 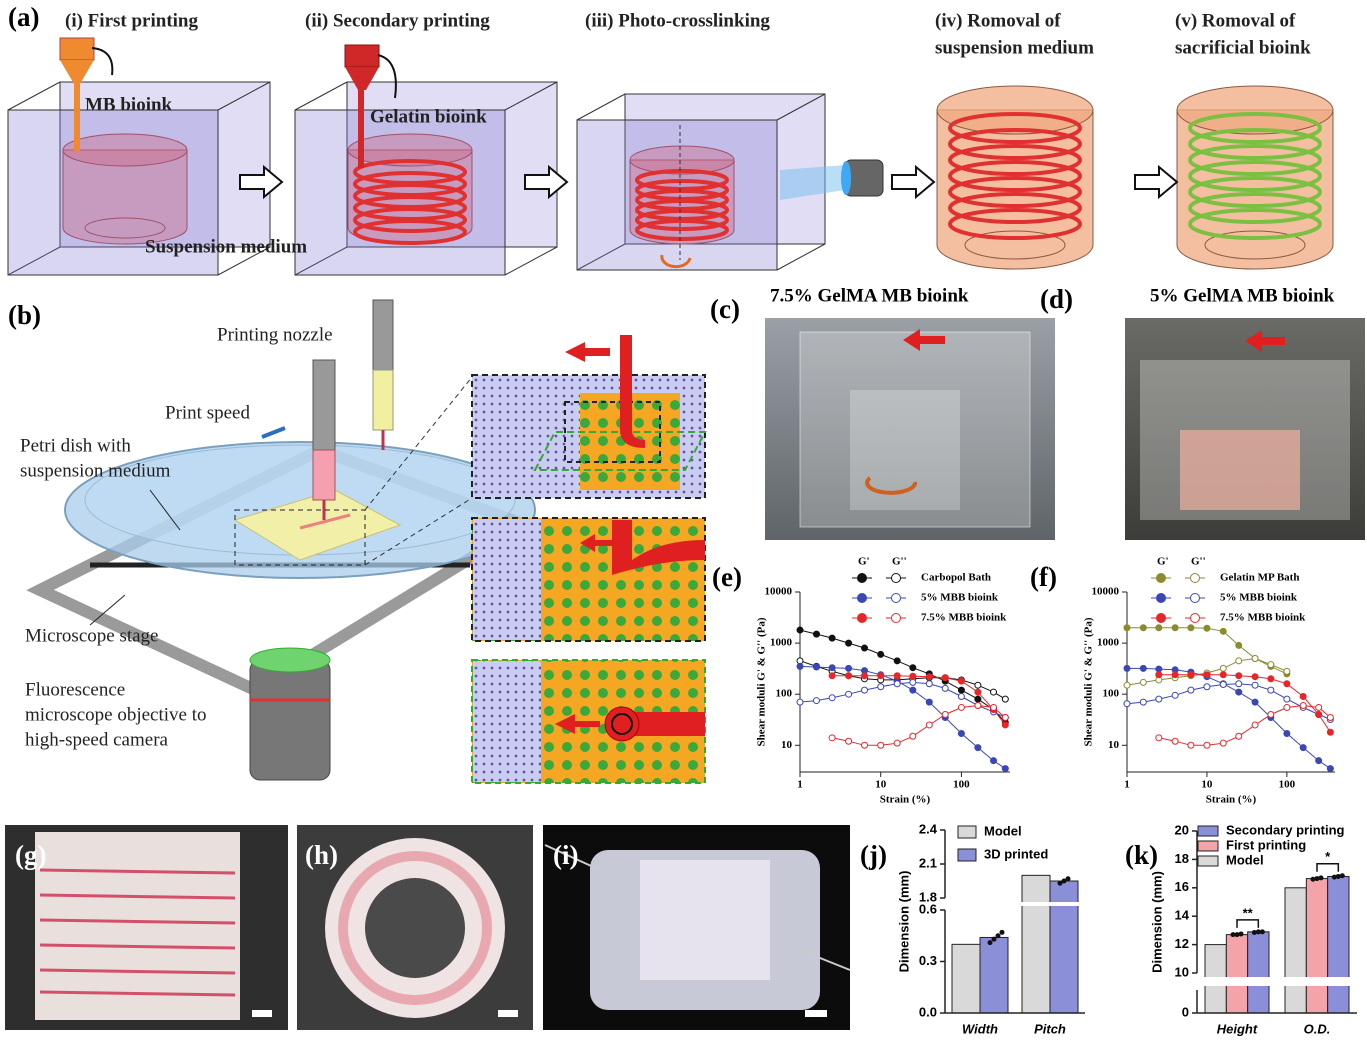 What do you see at coordinates (622, 724) in the screenshot?
I see `filament-core` at bounding box center [622, 724].